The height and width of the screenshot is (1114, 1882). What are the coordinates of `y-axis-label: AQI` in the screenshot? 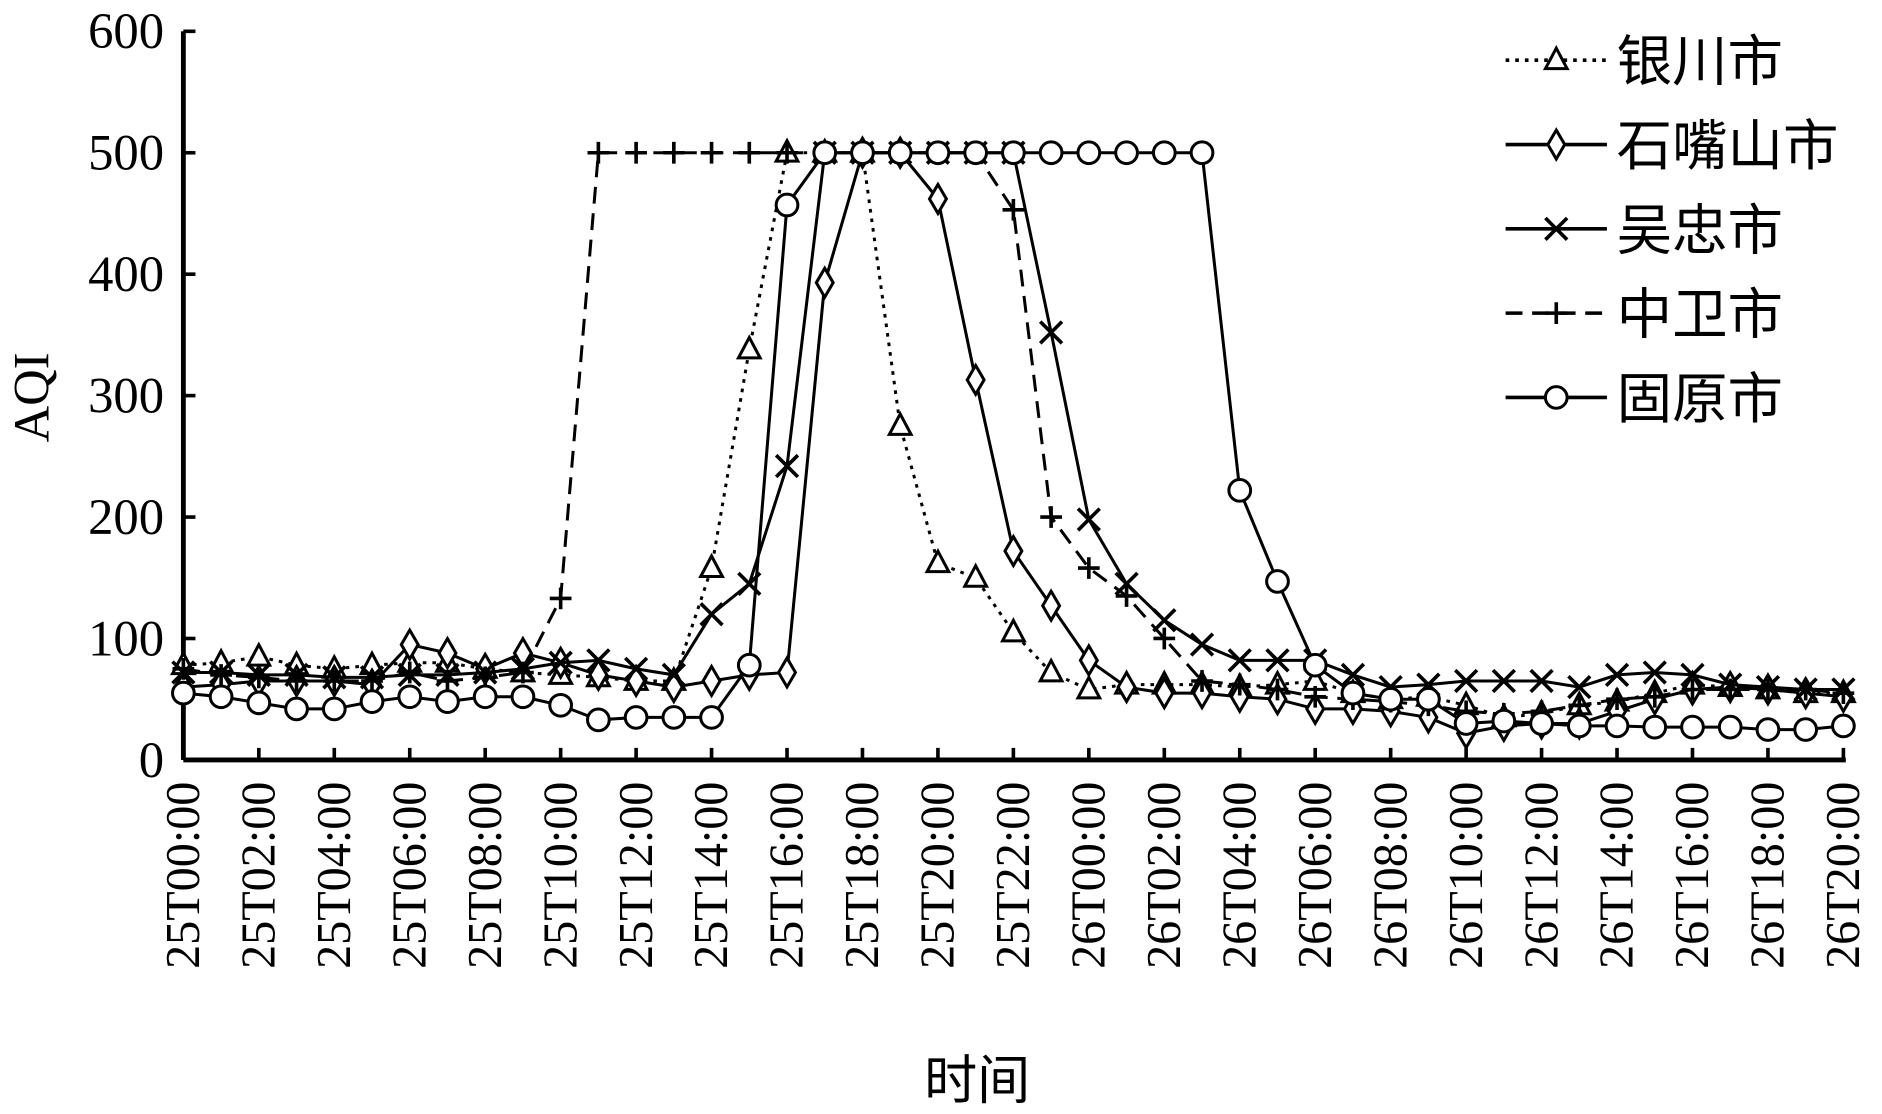 It's located at (31, 397).